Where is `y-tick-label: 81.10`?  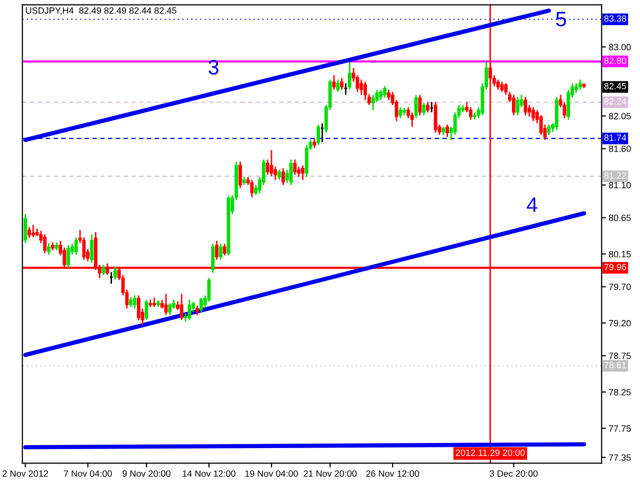
y-tick-label: 81.10 is located at coordinates (619, 185).